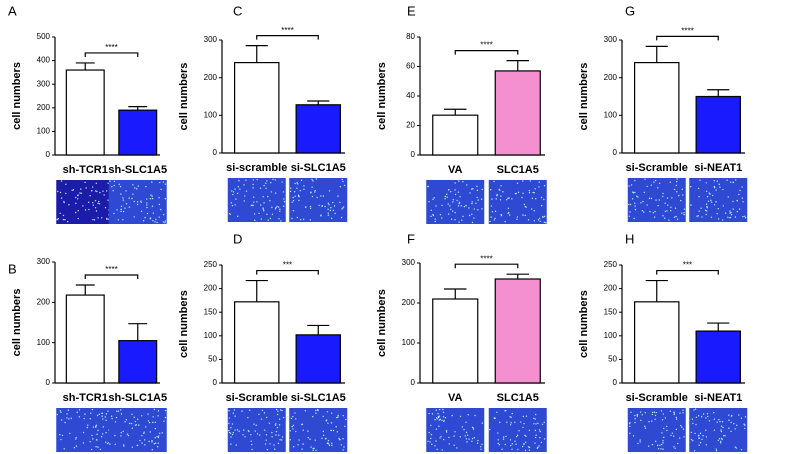 This screenshot has height=454, width=790. I want to click on y-tick-label: 500, so click(44, 36).